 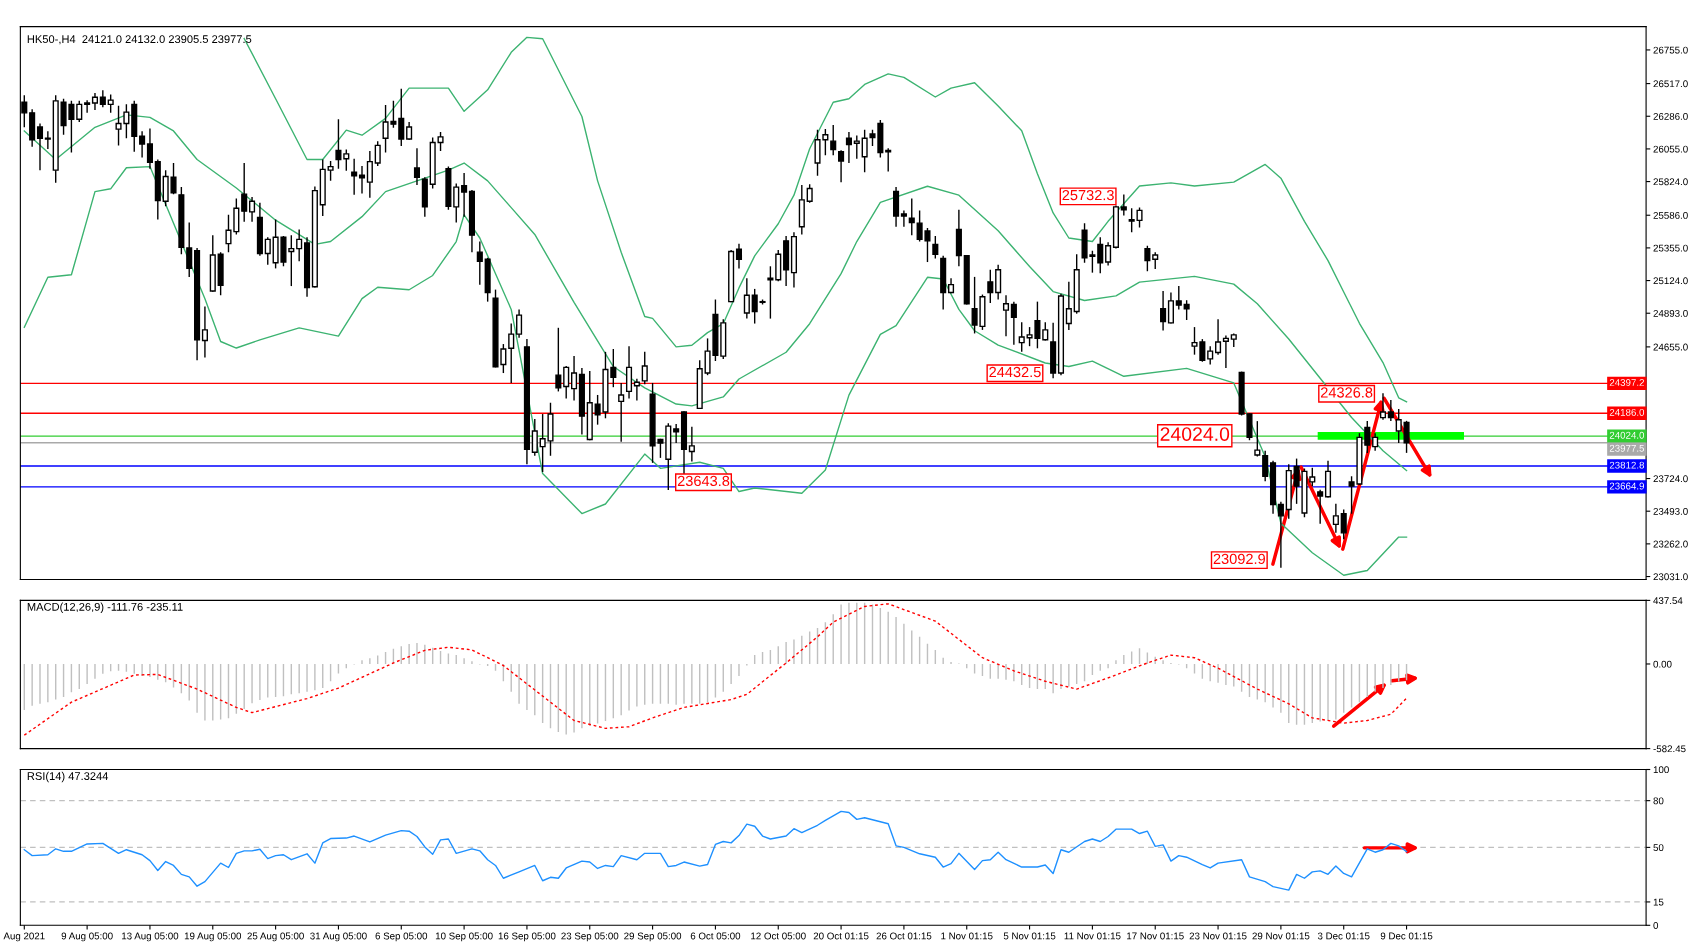 What do you see at coordinates (1092, 936) in the screenshot?
I see `x-tick-label: 11 Nov 01:15` at bounding box center [1092, 936].